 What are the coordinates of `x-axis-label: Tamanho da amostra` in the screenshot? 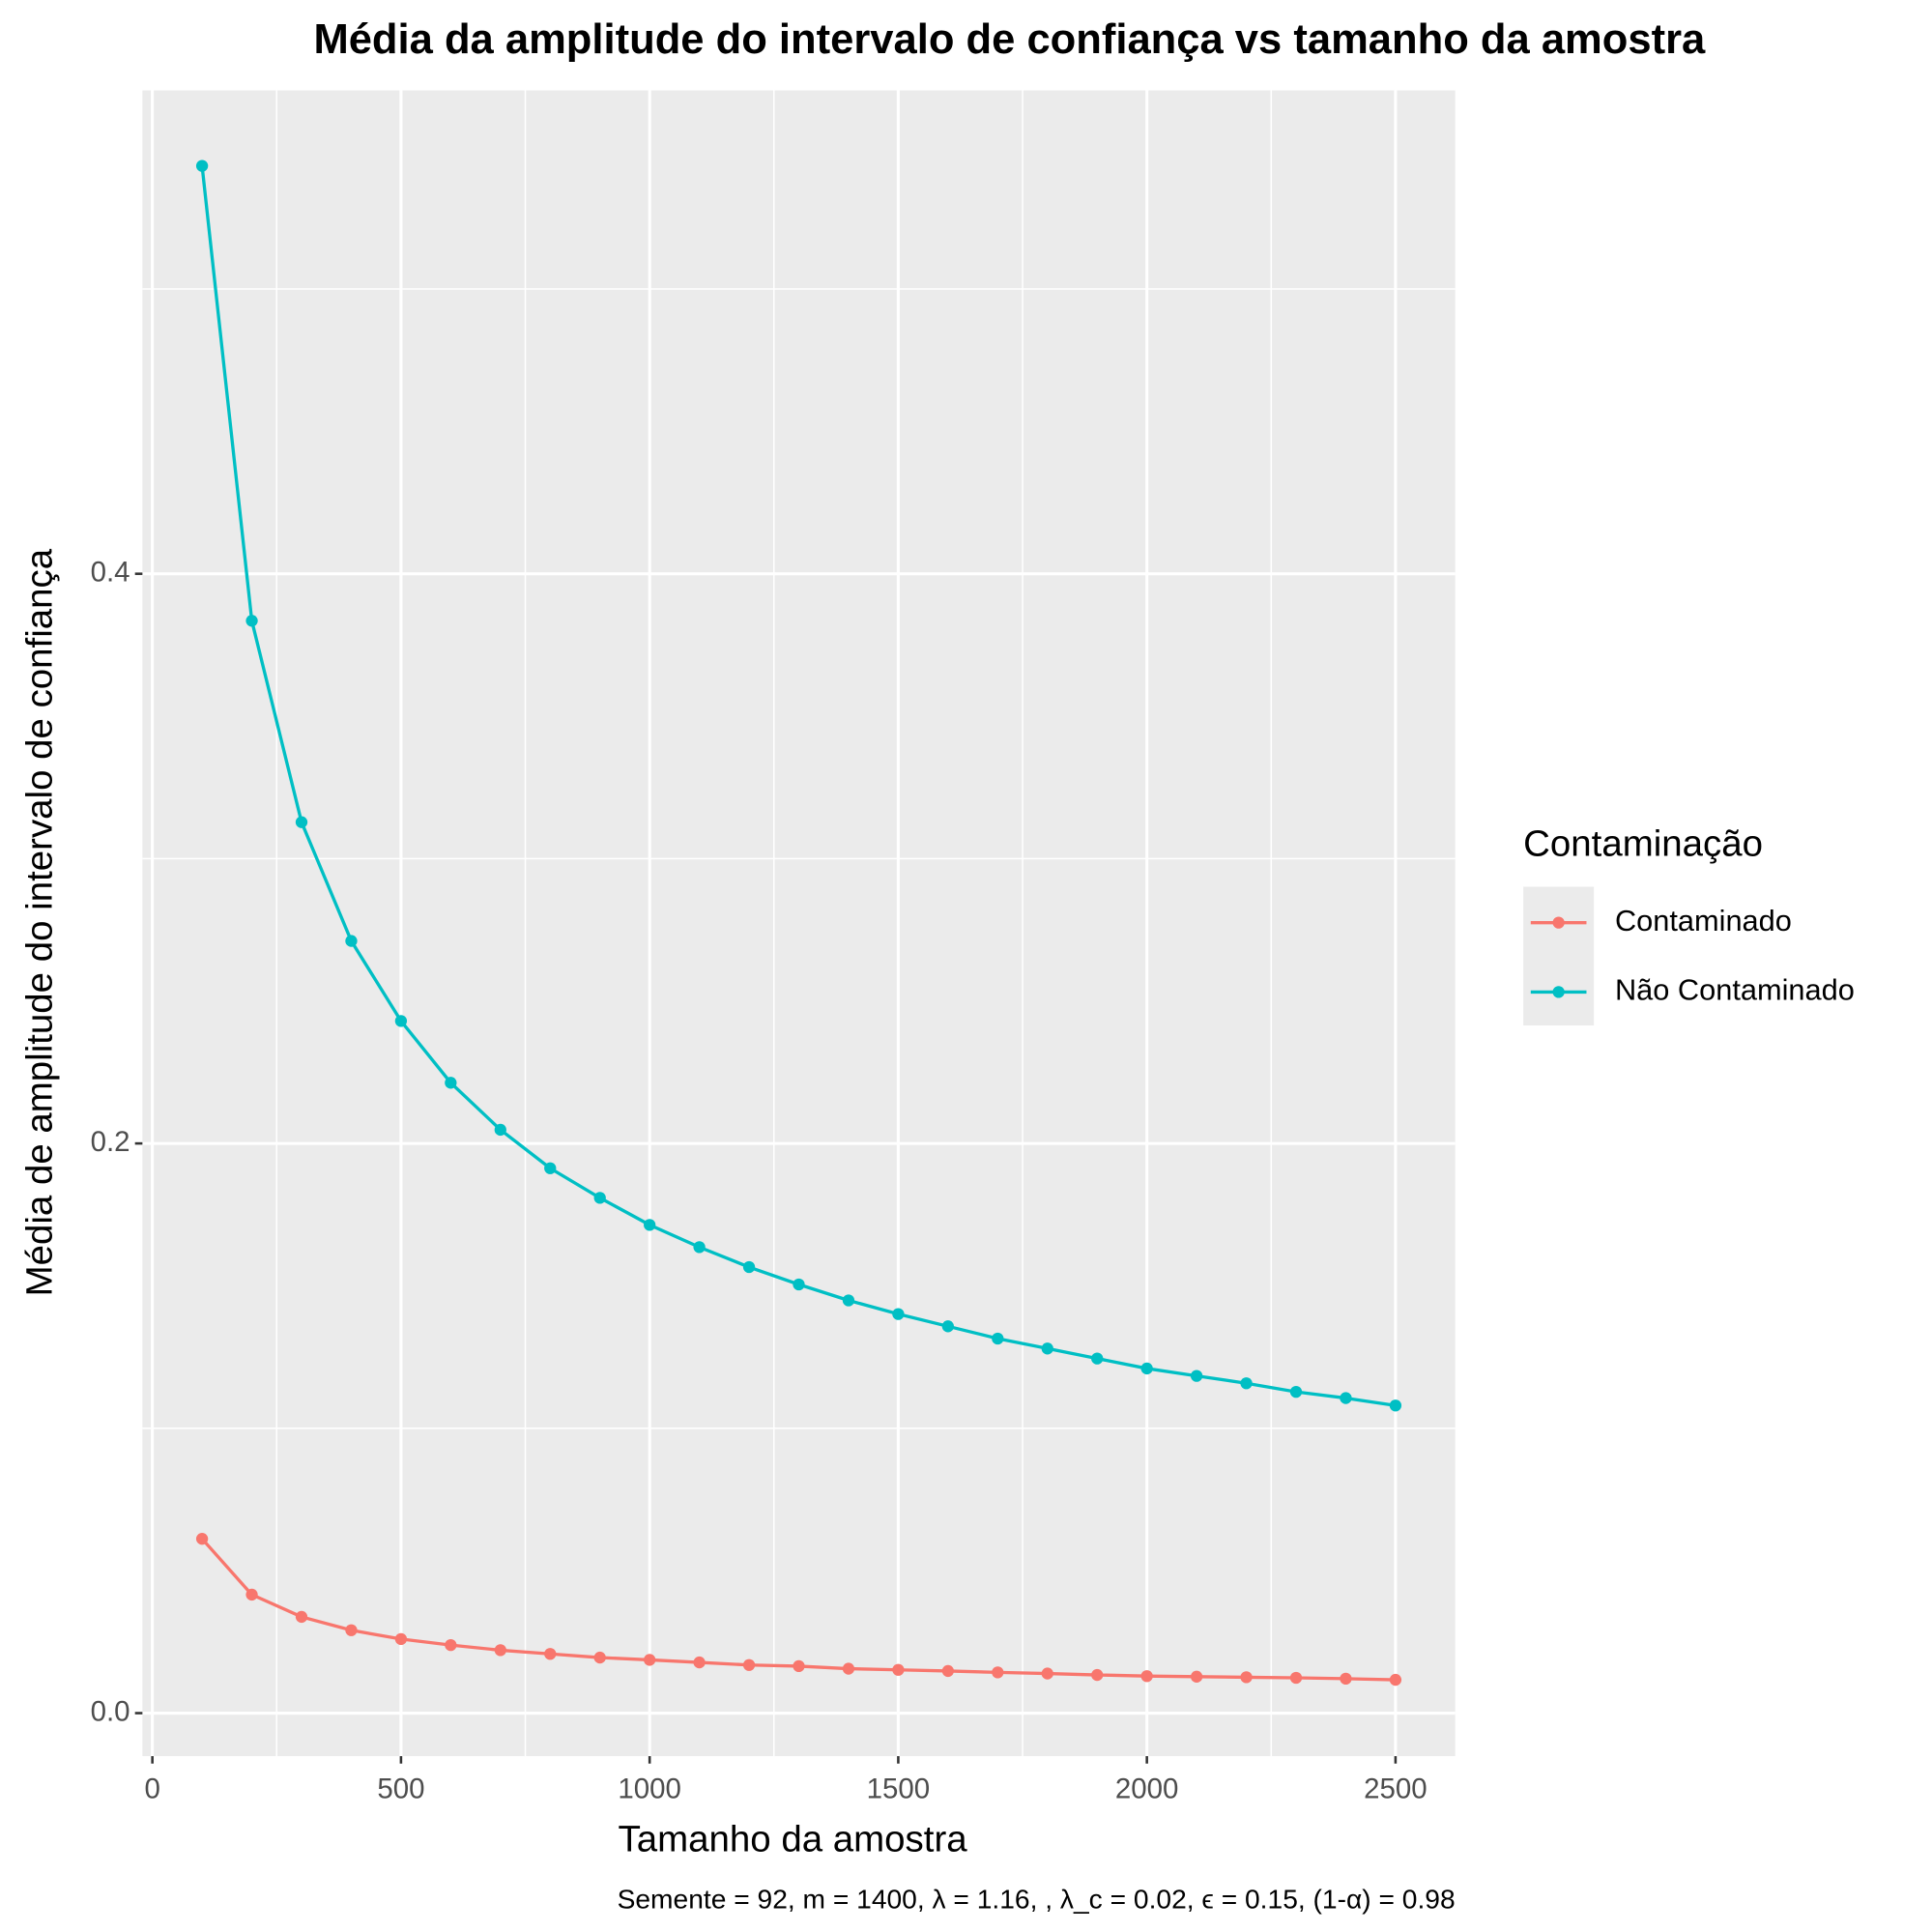 It's located at (793, 1839).